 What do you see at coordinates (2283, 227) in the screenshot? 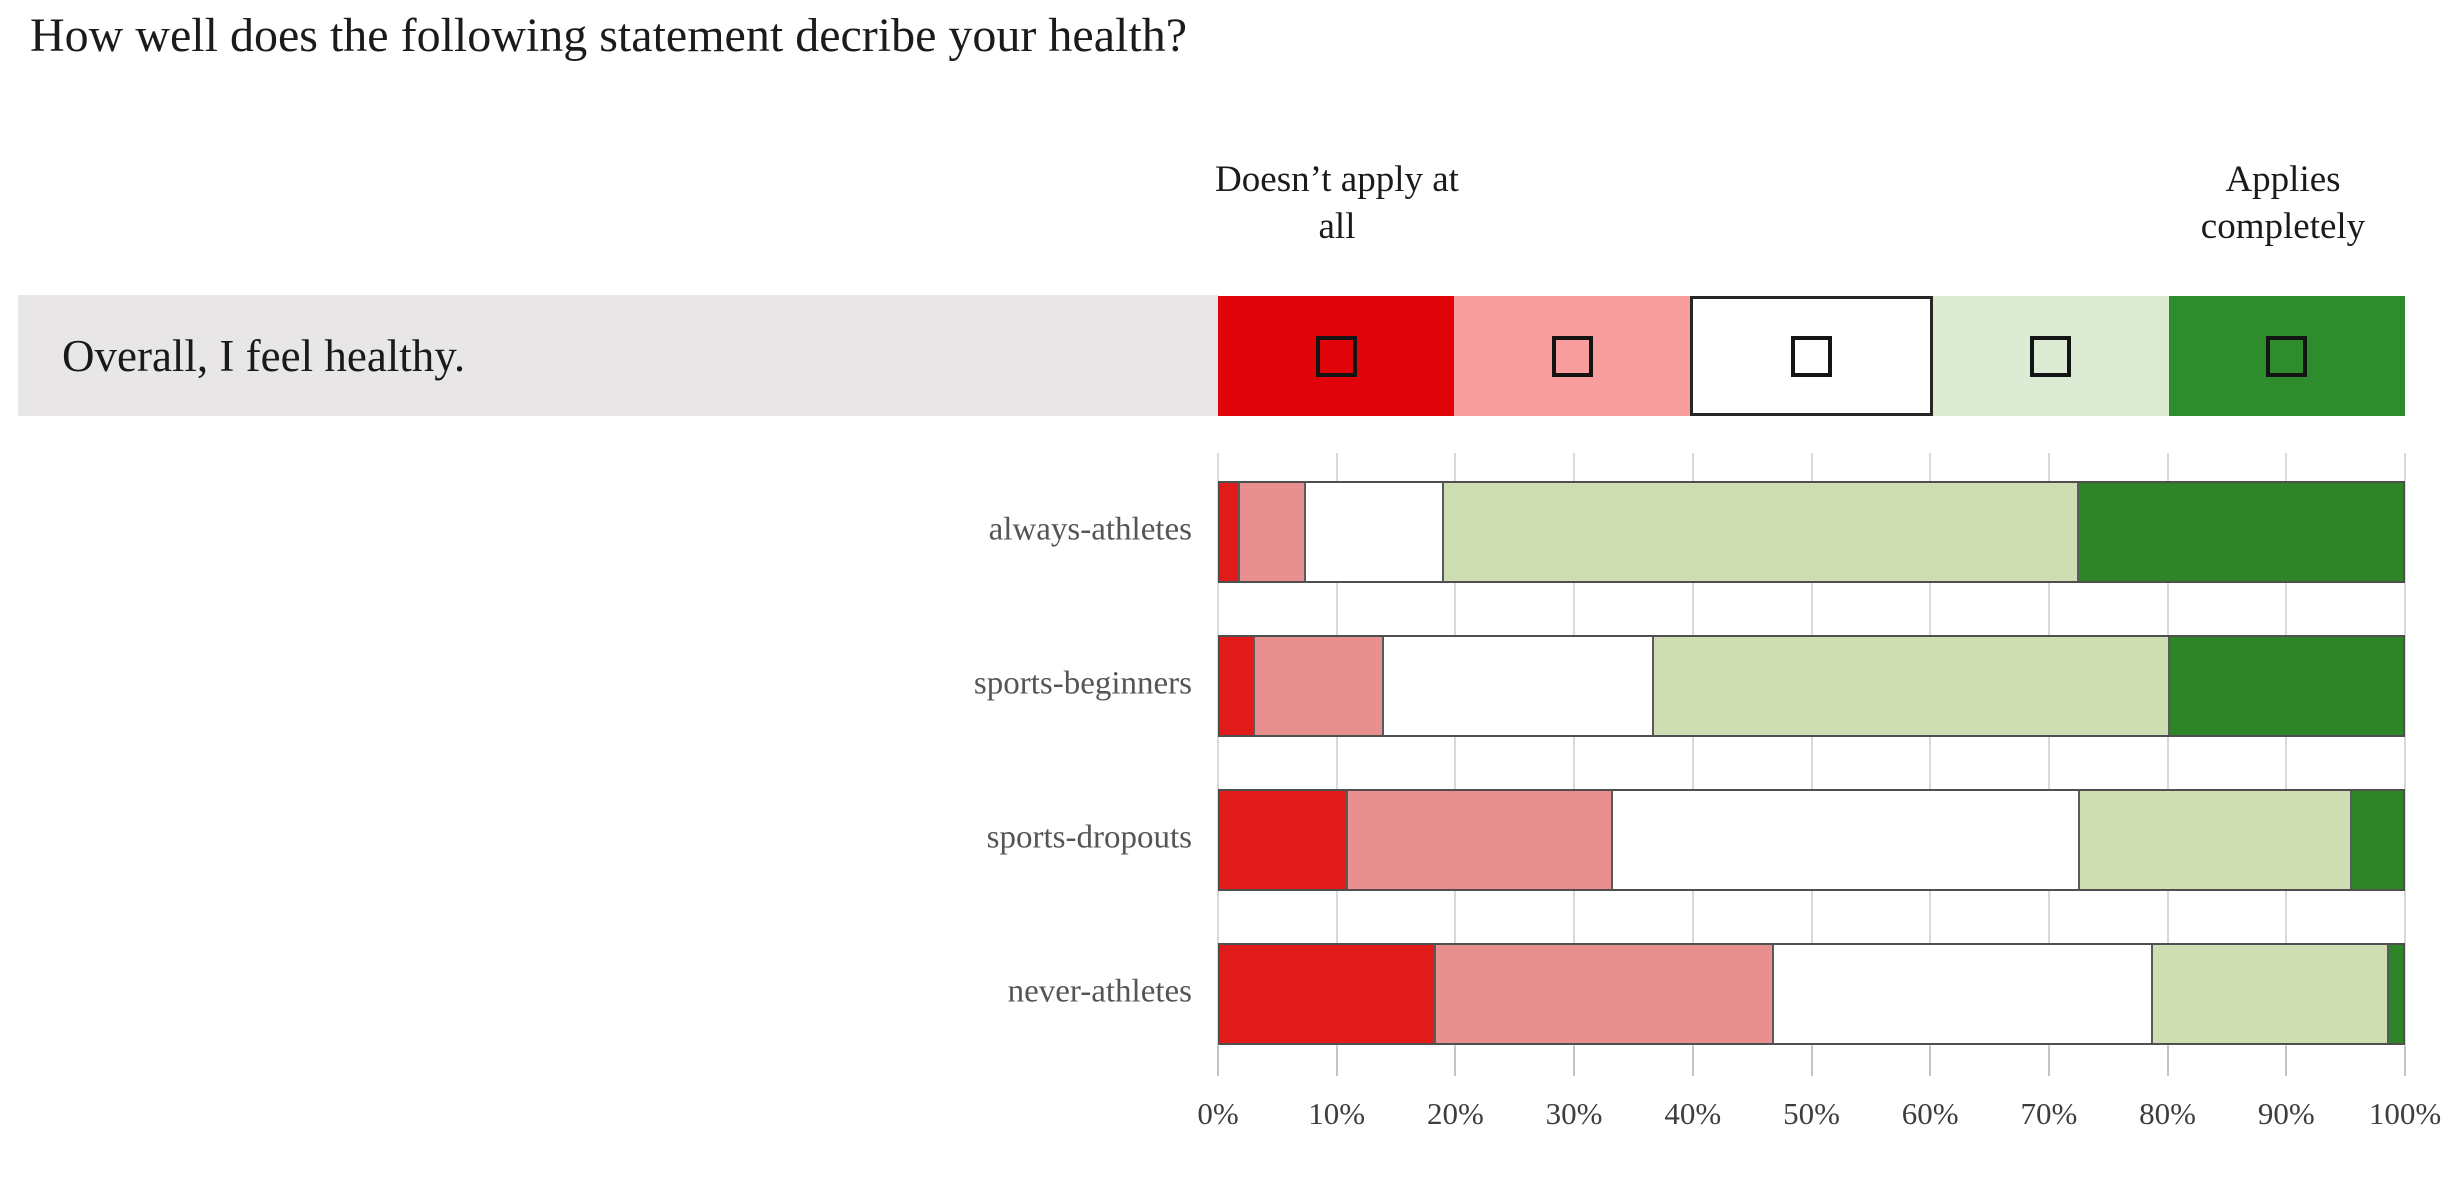
I see `scale-label-applies-line2: completely` at bounding box center [2283, 227].